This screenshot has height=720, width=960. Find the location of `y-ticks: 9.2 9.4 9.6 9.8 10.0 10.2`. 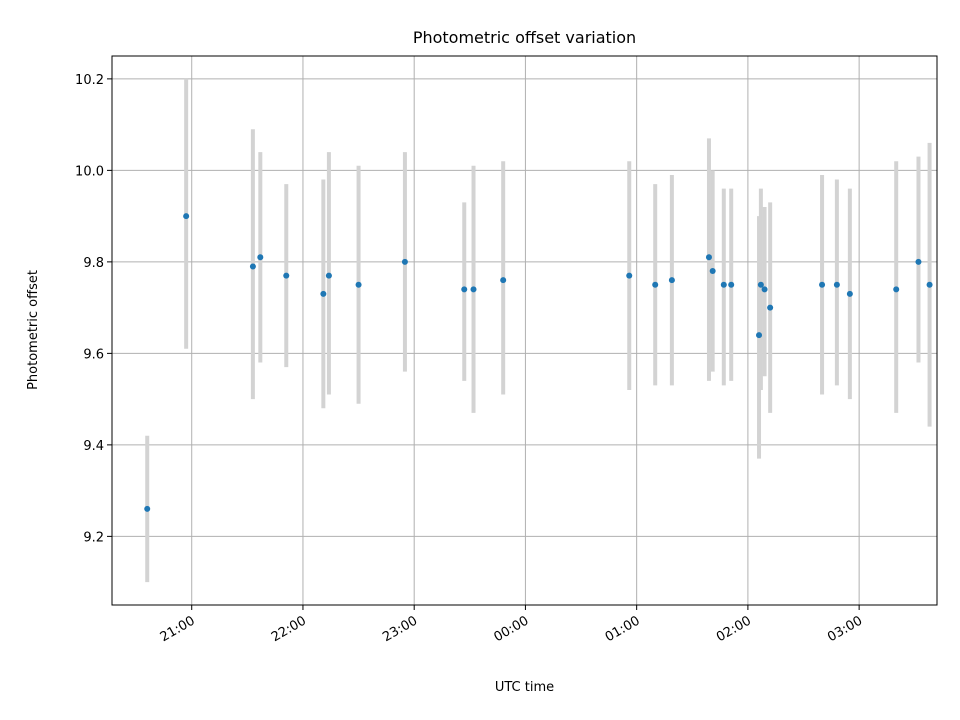

y-ticks: 9.2 9.4 9.6 9.8 10.0 10.2 is located at coordinates (93, 309).